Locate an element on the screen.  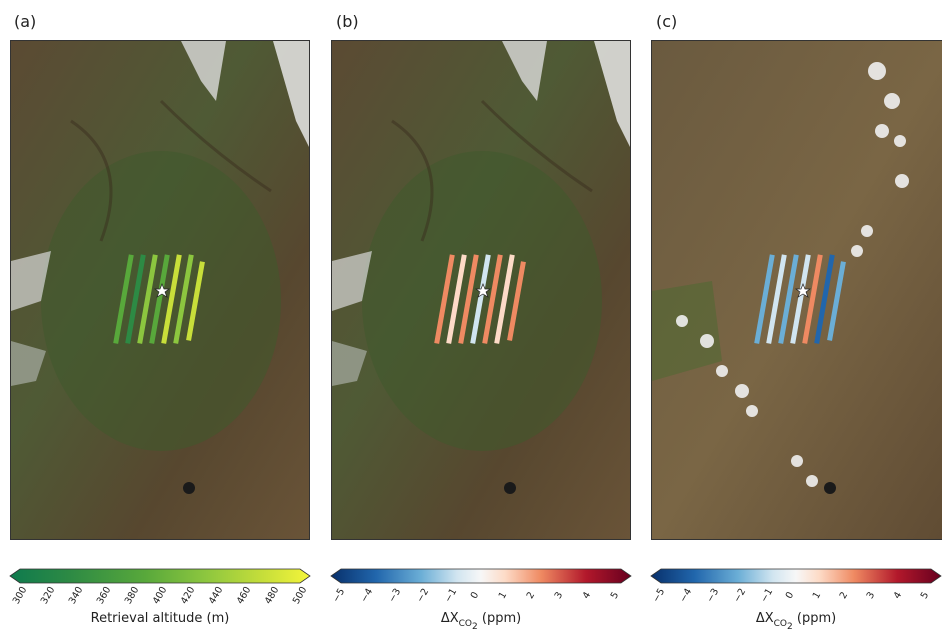
colorbar-tick-label: 300 is located at coordinates (20, 595).